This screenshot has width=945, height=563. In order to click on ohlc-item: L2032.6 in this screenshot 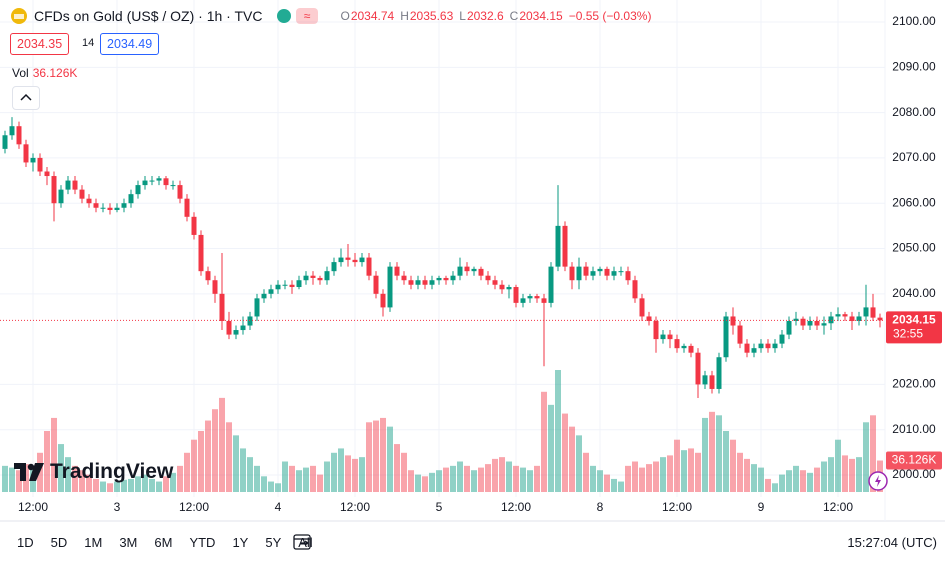, I will do `click(481, 16)`.